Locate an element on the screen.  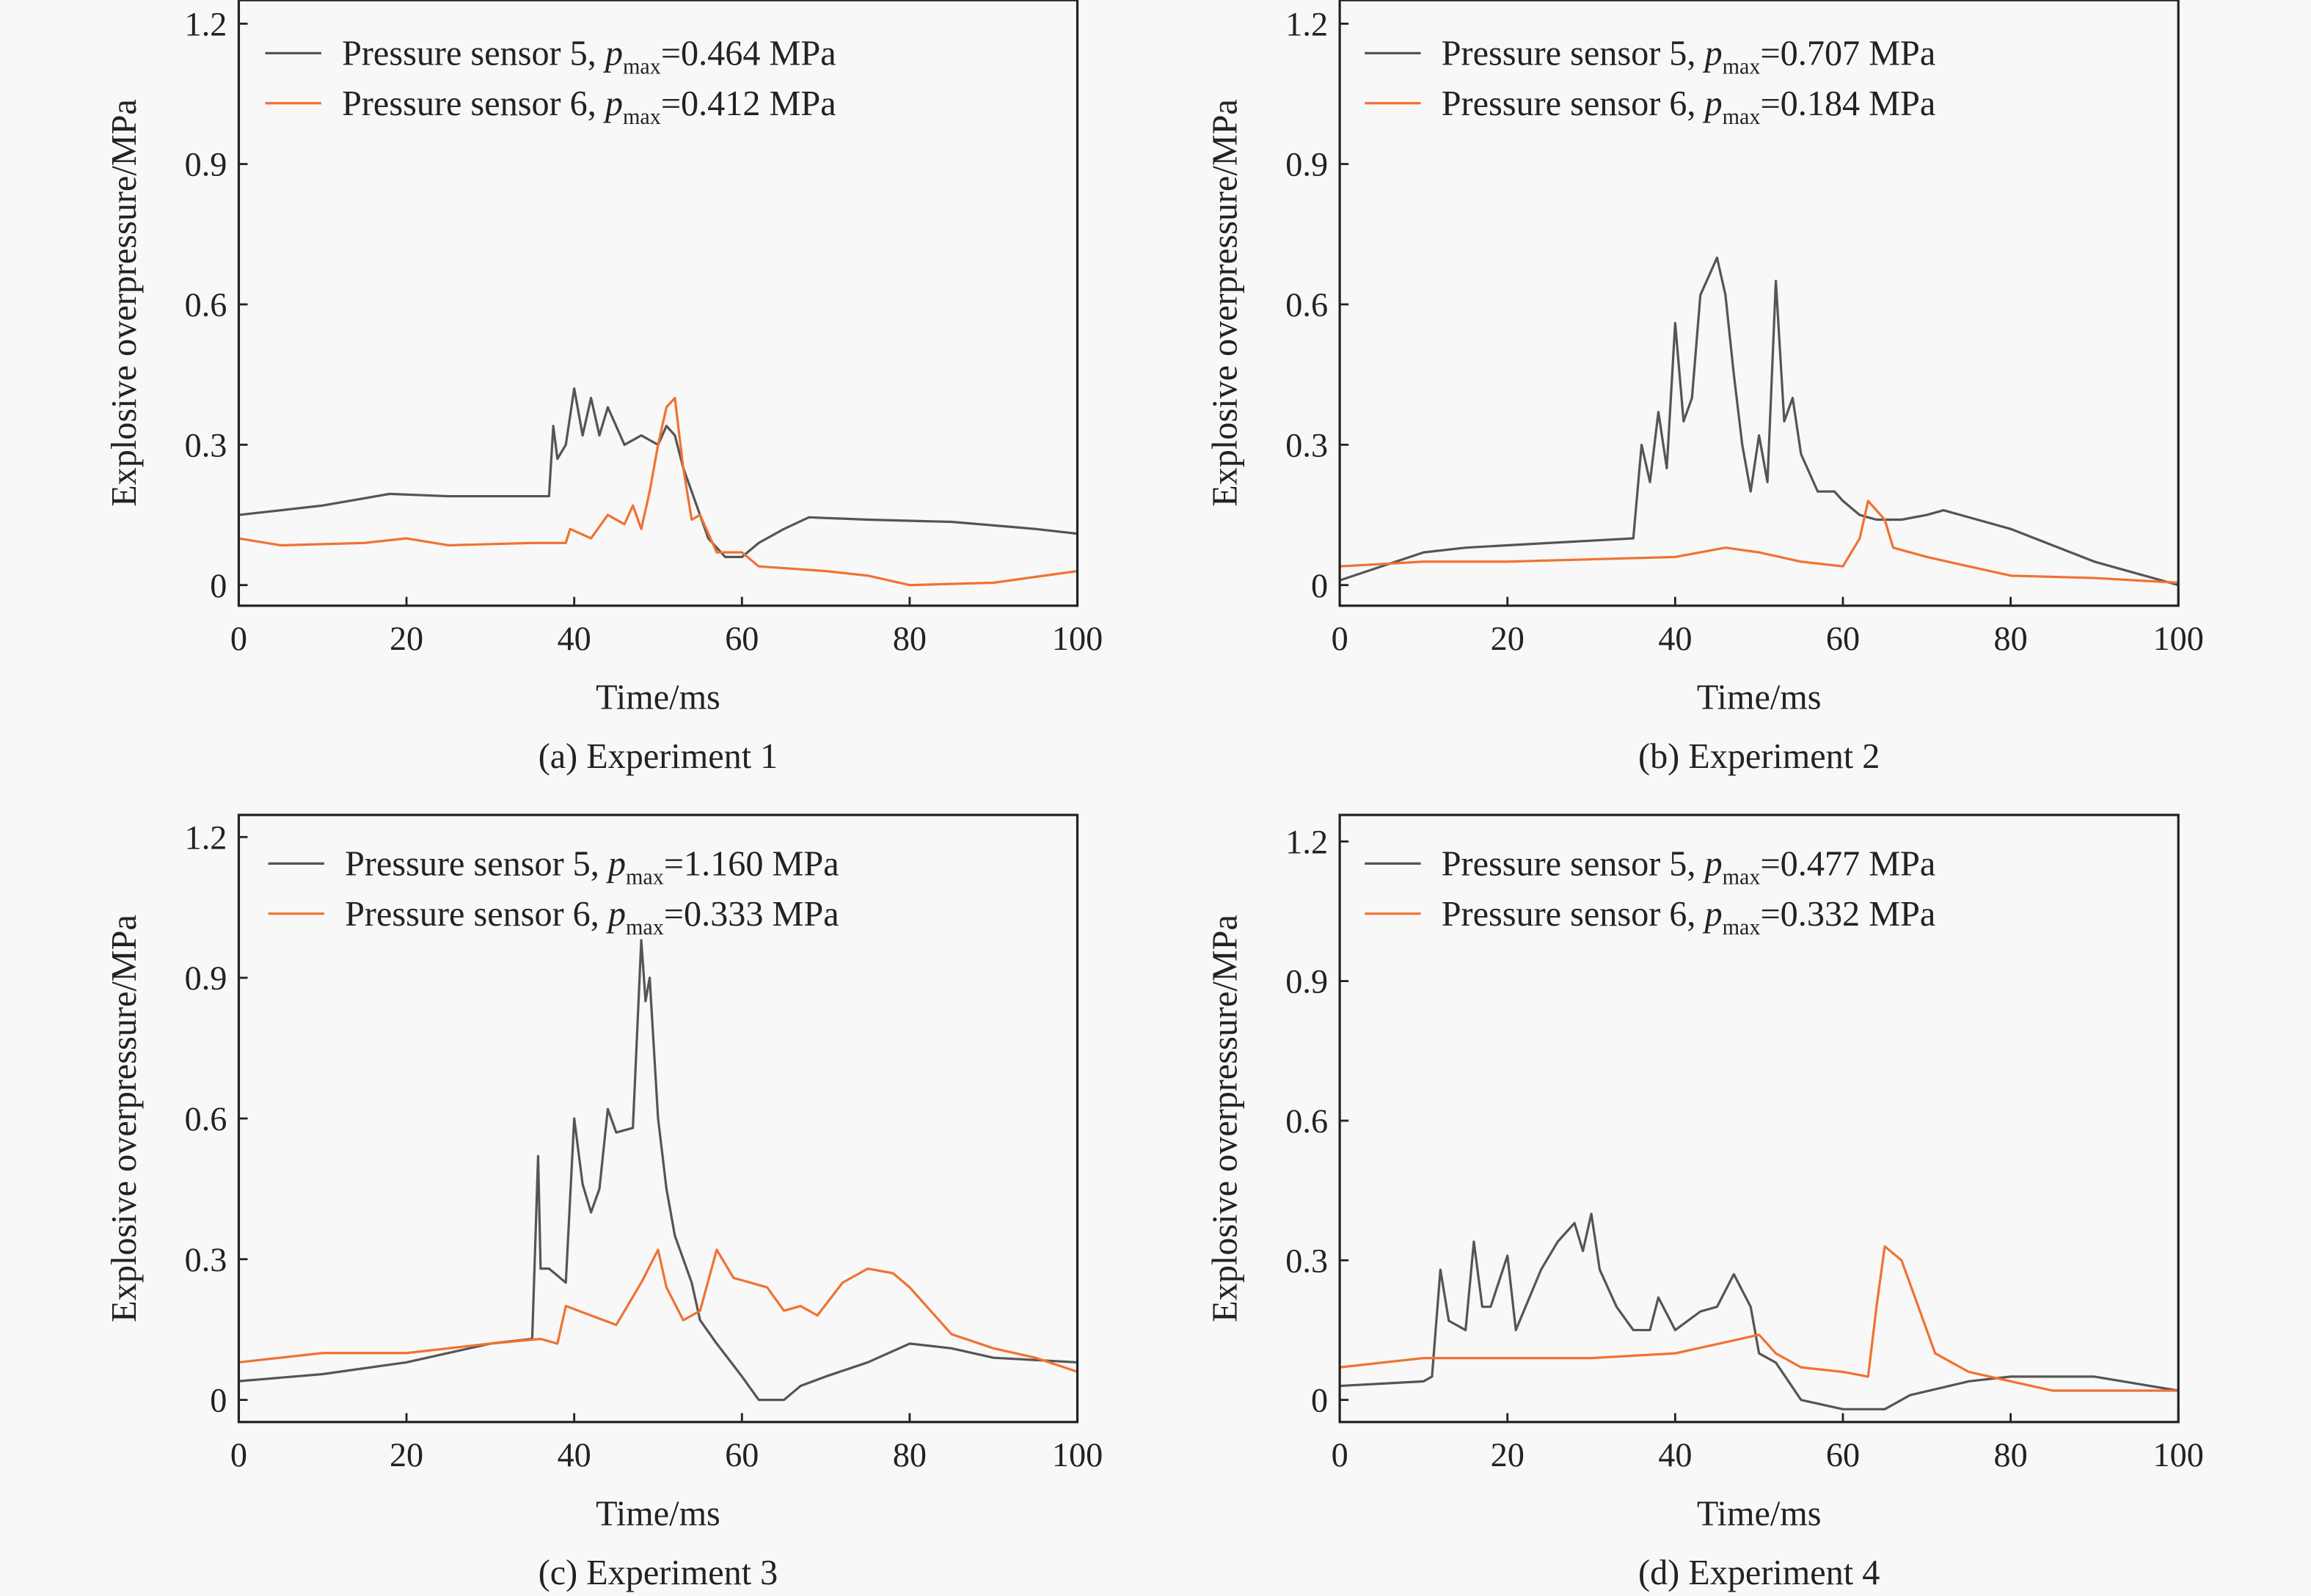
legend-label-sensor-6: Pressure sensor 6, pmax=0.184 MPa is located at coordinates (1689, 106).